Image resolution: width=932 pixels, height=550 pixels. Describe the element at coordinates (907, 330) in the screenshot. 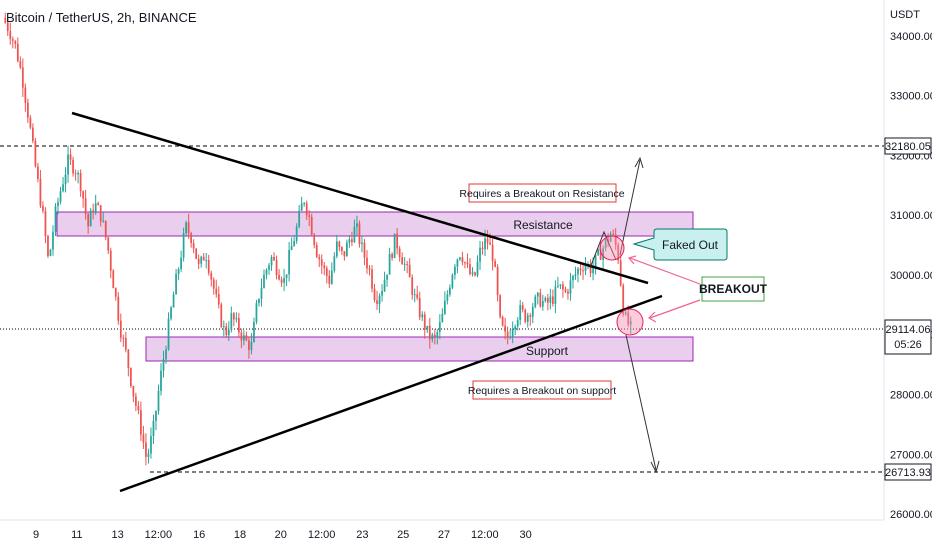

I see `badge-current-text: 29114.06` at that location.